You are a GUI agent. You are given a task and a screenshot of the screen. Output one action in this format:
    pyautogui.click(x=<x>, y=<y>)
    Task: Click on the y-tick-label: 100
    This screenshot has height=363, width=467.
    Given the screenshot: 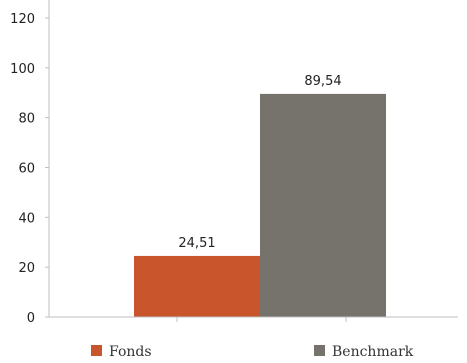 What is the action you would take?
    pyautogui.click(x=22, y=69)
    